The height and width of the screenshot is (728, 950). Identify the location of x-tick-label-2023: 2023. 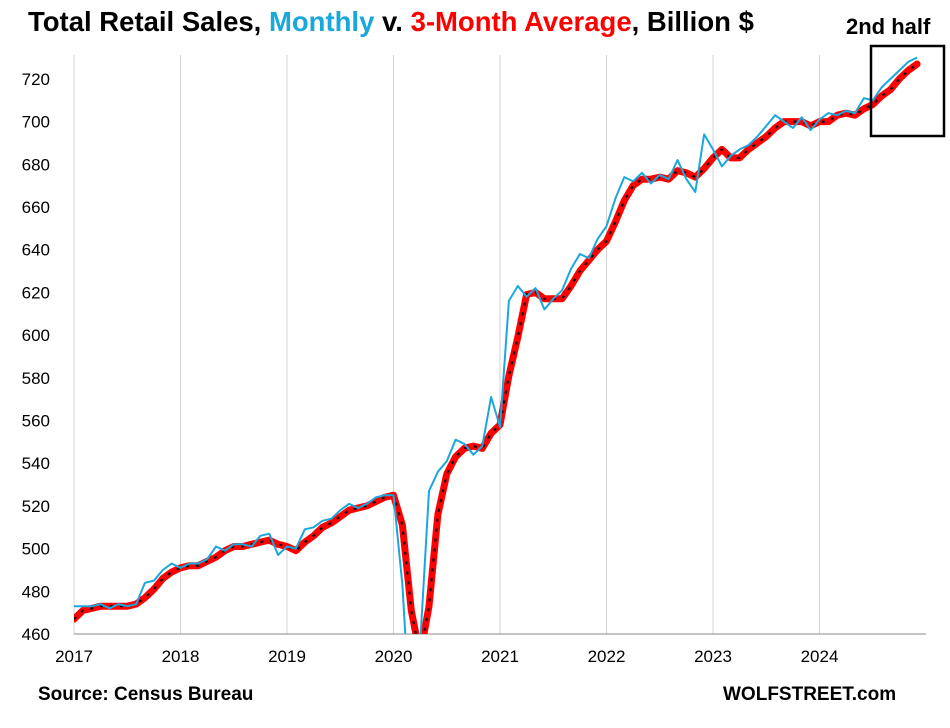
(713, 656).